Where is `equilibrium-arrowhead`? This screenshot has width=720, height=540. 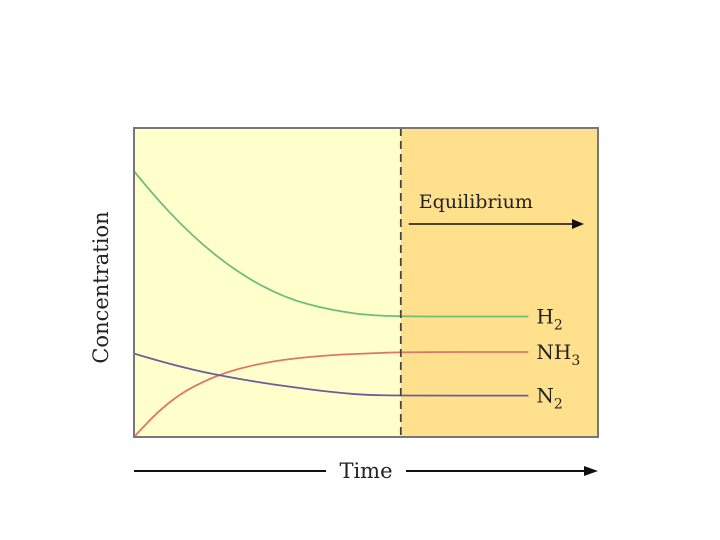
equilibrium-arrowhead is located at coordinates (578, 224).